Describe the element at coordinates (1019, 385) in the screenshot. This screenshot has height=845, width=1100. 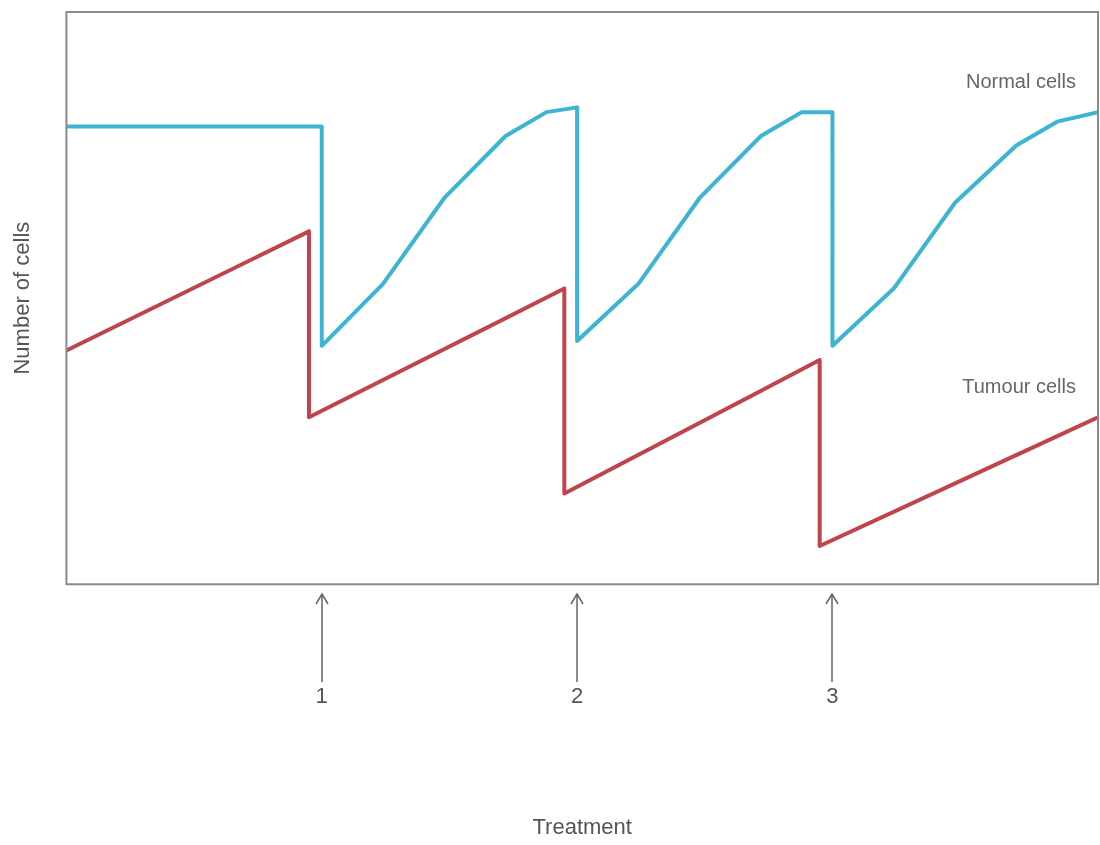
I see `series-label: Tumour cells` at that location.